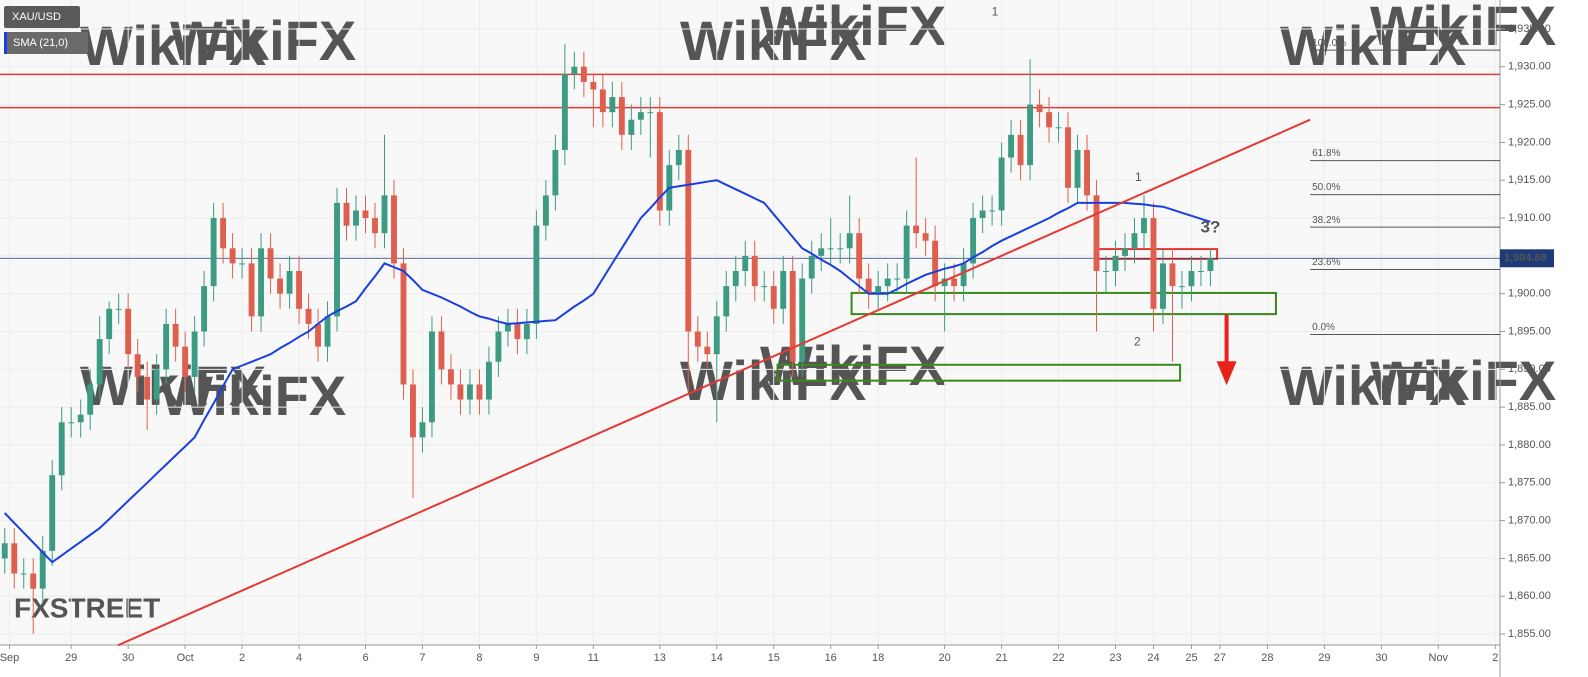 The height and width of the screenshot is (677, 1588). Describe the element at coordinates (422, 658) in the screenshot. I see `x-tick-label: 7` at that location.